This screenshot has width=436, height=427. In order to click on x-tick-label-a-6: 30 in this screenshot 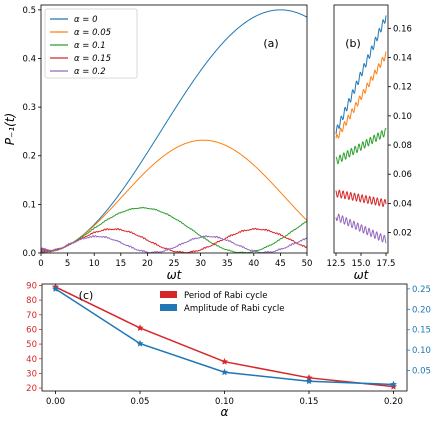, I will do `click(200, 264)`.